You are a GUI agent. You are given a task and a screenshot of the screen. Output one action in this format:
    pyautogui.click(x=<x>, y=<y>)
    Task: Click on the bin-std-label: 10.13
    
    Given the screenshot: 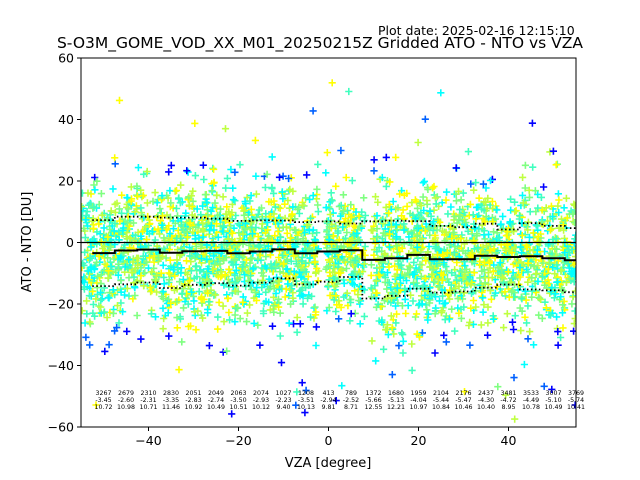 What is the action you would take?
    pyautogui.click(x=306, y=407)
    